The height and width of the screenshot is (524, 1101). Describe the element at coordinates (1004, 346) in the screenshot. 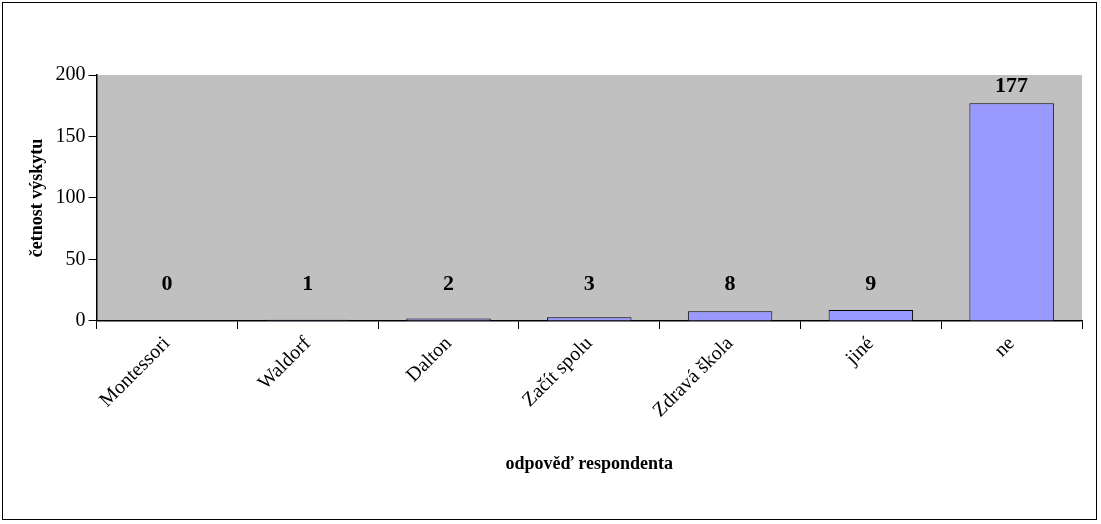

I see `x-tick-label: ne` at that location.